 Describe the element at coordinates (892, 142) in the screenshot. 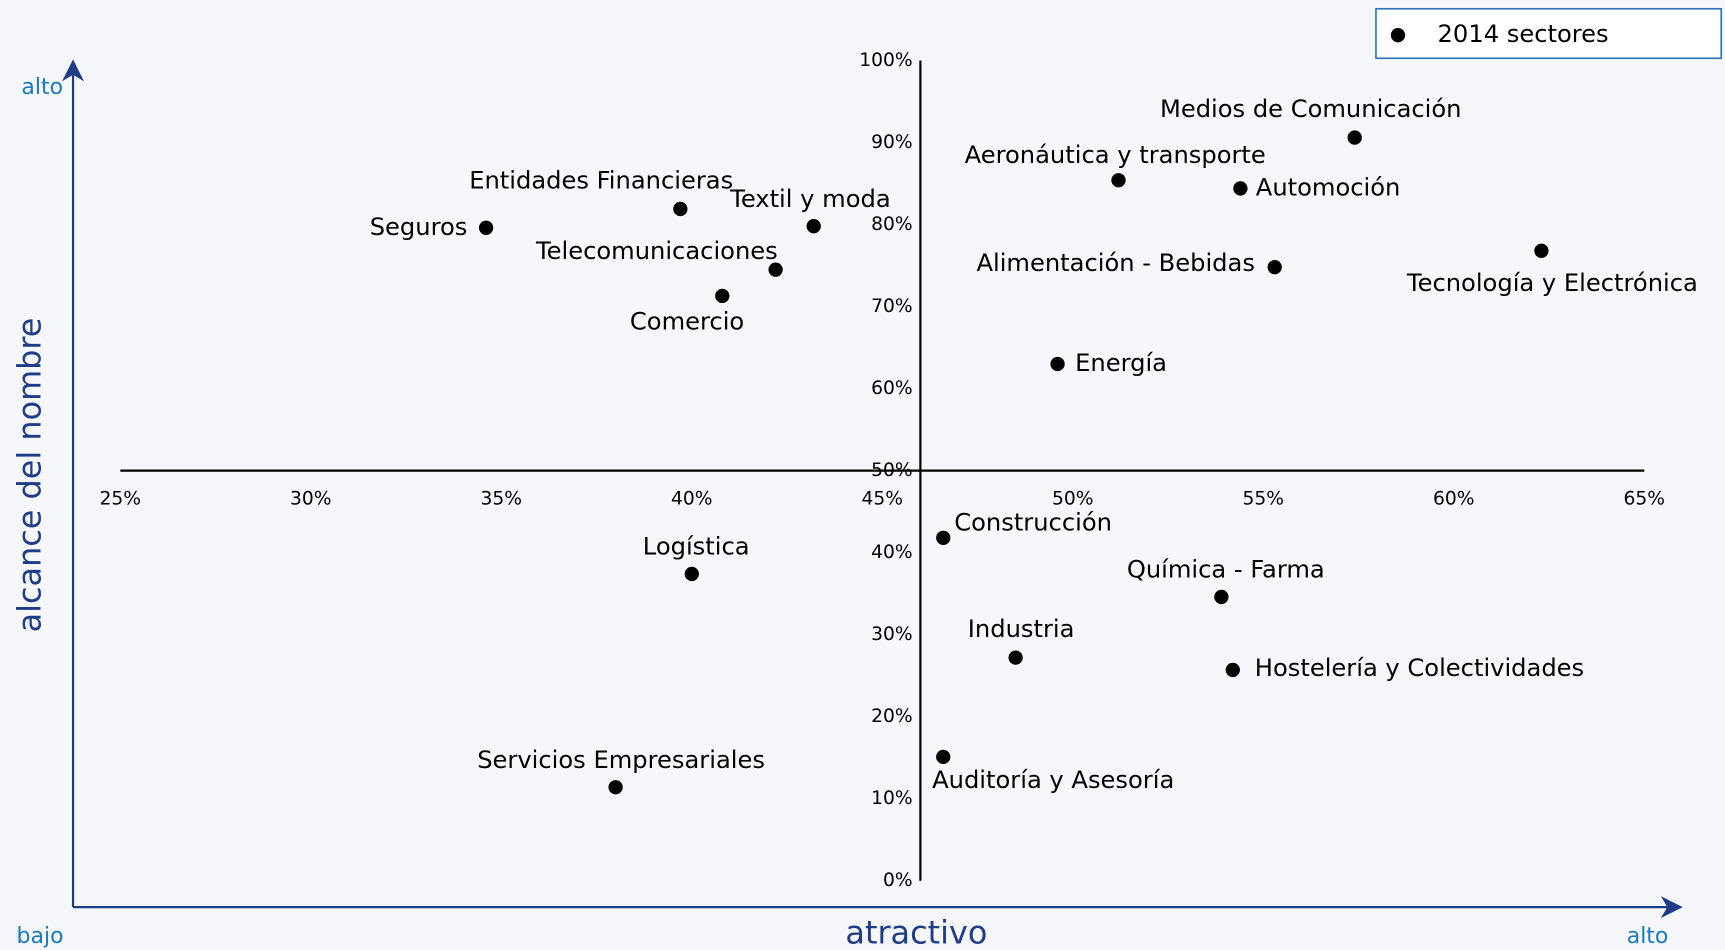

I see `y-tick-label: 90%` at that location.